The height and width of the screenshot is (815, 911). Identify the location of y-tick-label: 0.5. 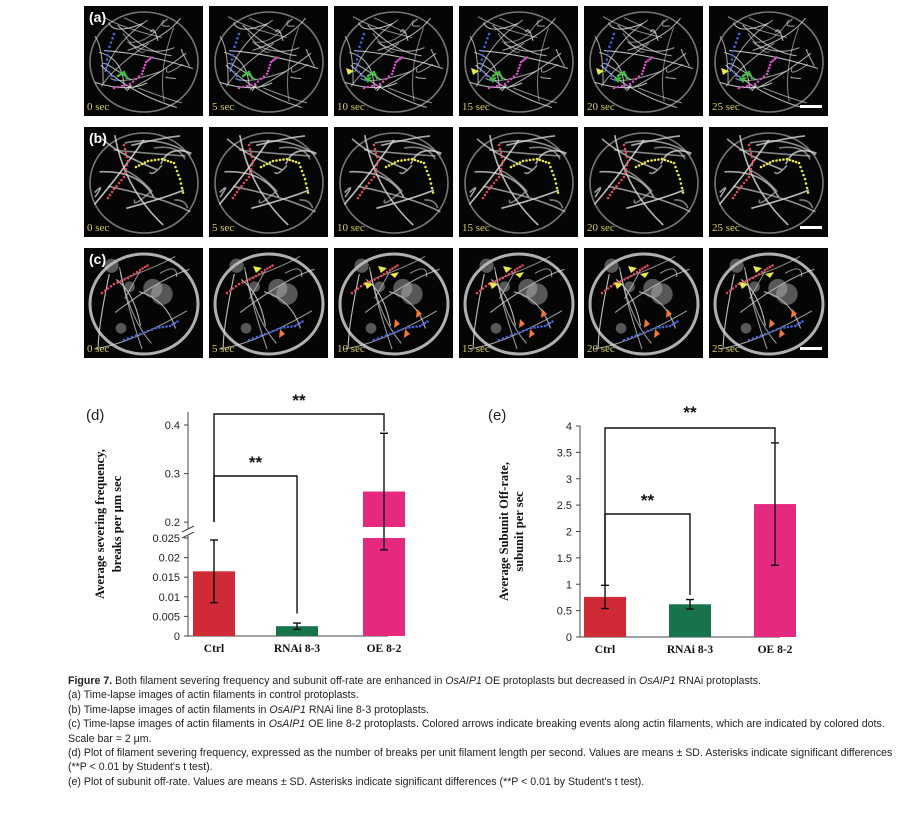
(564, 612).